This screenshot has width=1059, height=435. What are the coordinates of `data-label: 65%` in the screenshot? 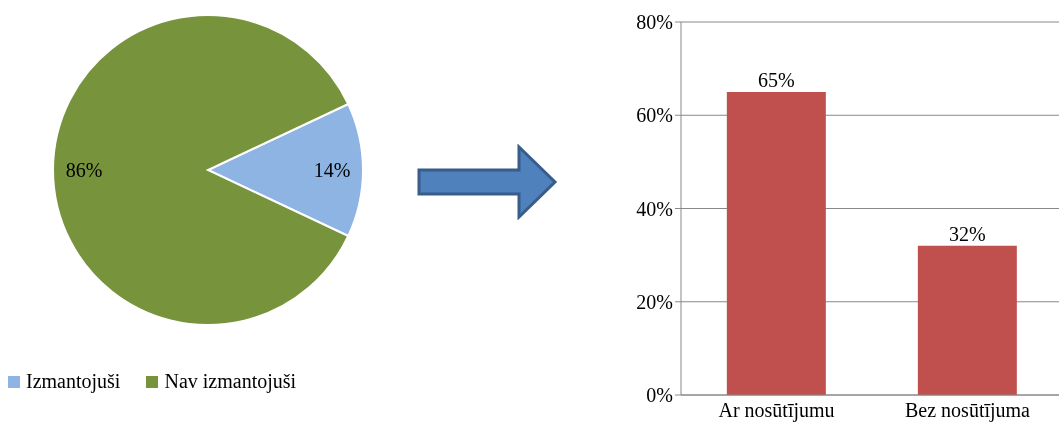 It's located at (776, 79).